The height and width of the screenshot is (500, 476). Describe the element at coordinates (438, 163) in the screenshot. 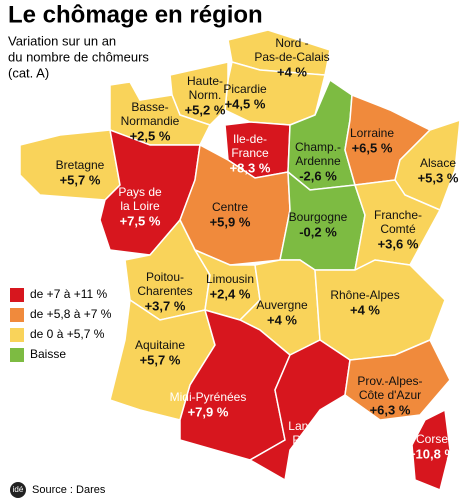

I see `region-name: Alsace` at that location.